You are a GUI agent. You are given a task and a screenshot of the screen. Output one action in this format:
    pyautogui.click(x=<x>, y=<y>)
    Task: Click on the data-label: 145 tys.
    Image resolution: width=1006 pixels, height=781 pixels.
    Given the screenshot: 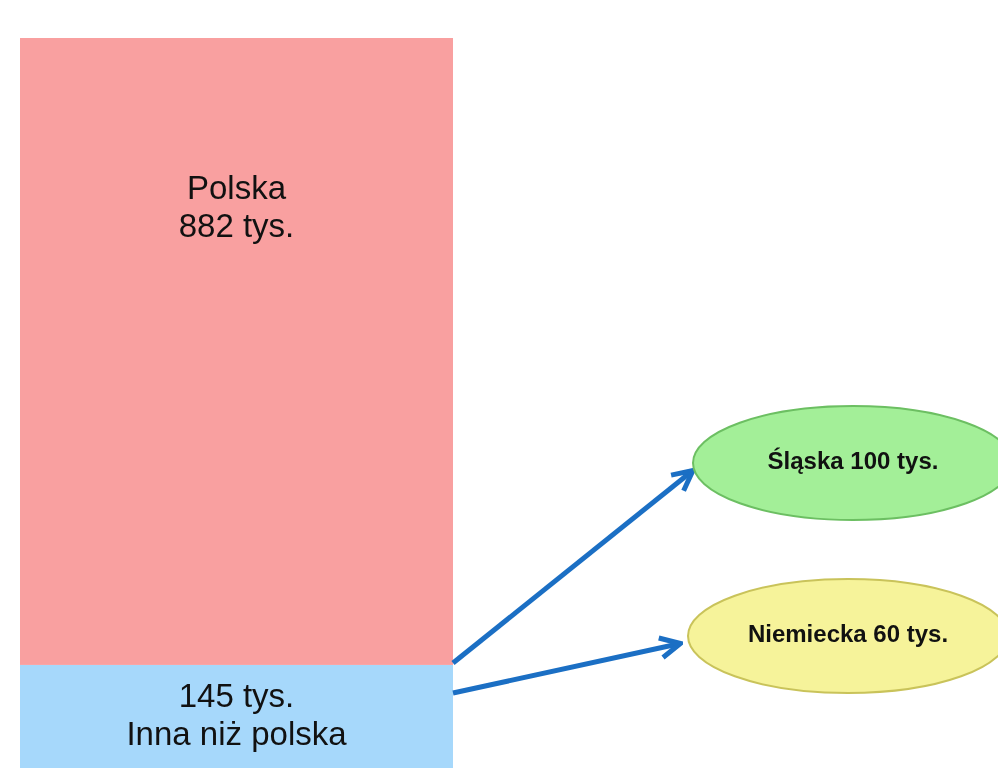 What is the action you would take?
    pyautogui.click(x=236, y=696)
    